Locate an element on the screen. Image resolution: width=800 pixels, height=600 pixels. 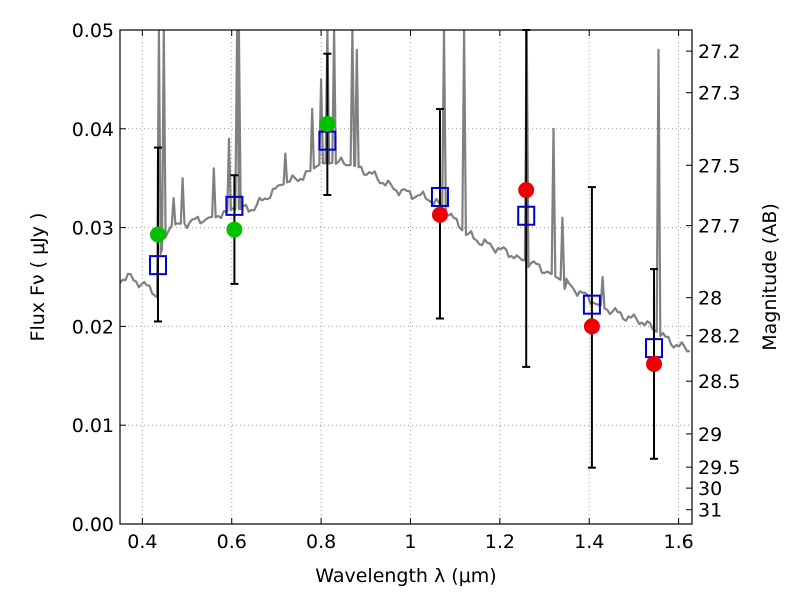
mag-tick-label: 27.7 is located at coordinates (719, 227).